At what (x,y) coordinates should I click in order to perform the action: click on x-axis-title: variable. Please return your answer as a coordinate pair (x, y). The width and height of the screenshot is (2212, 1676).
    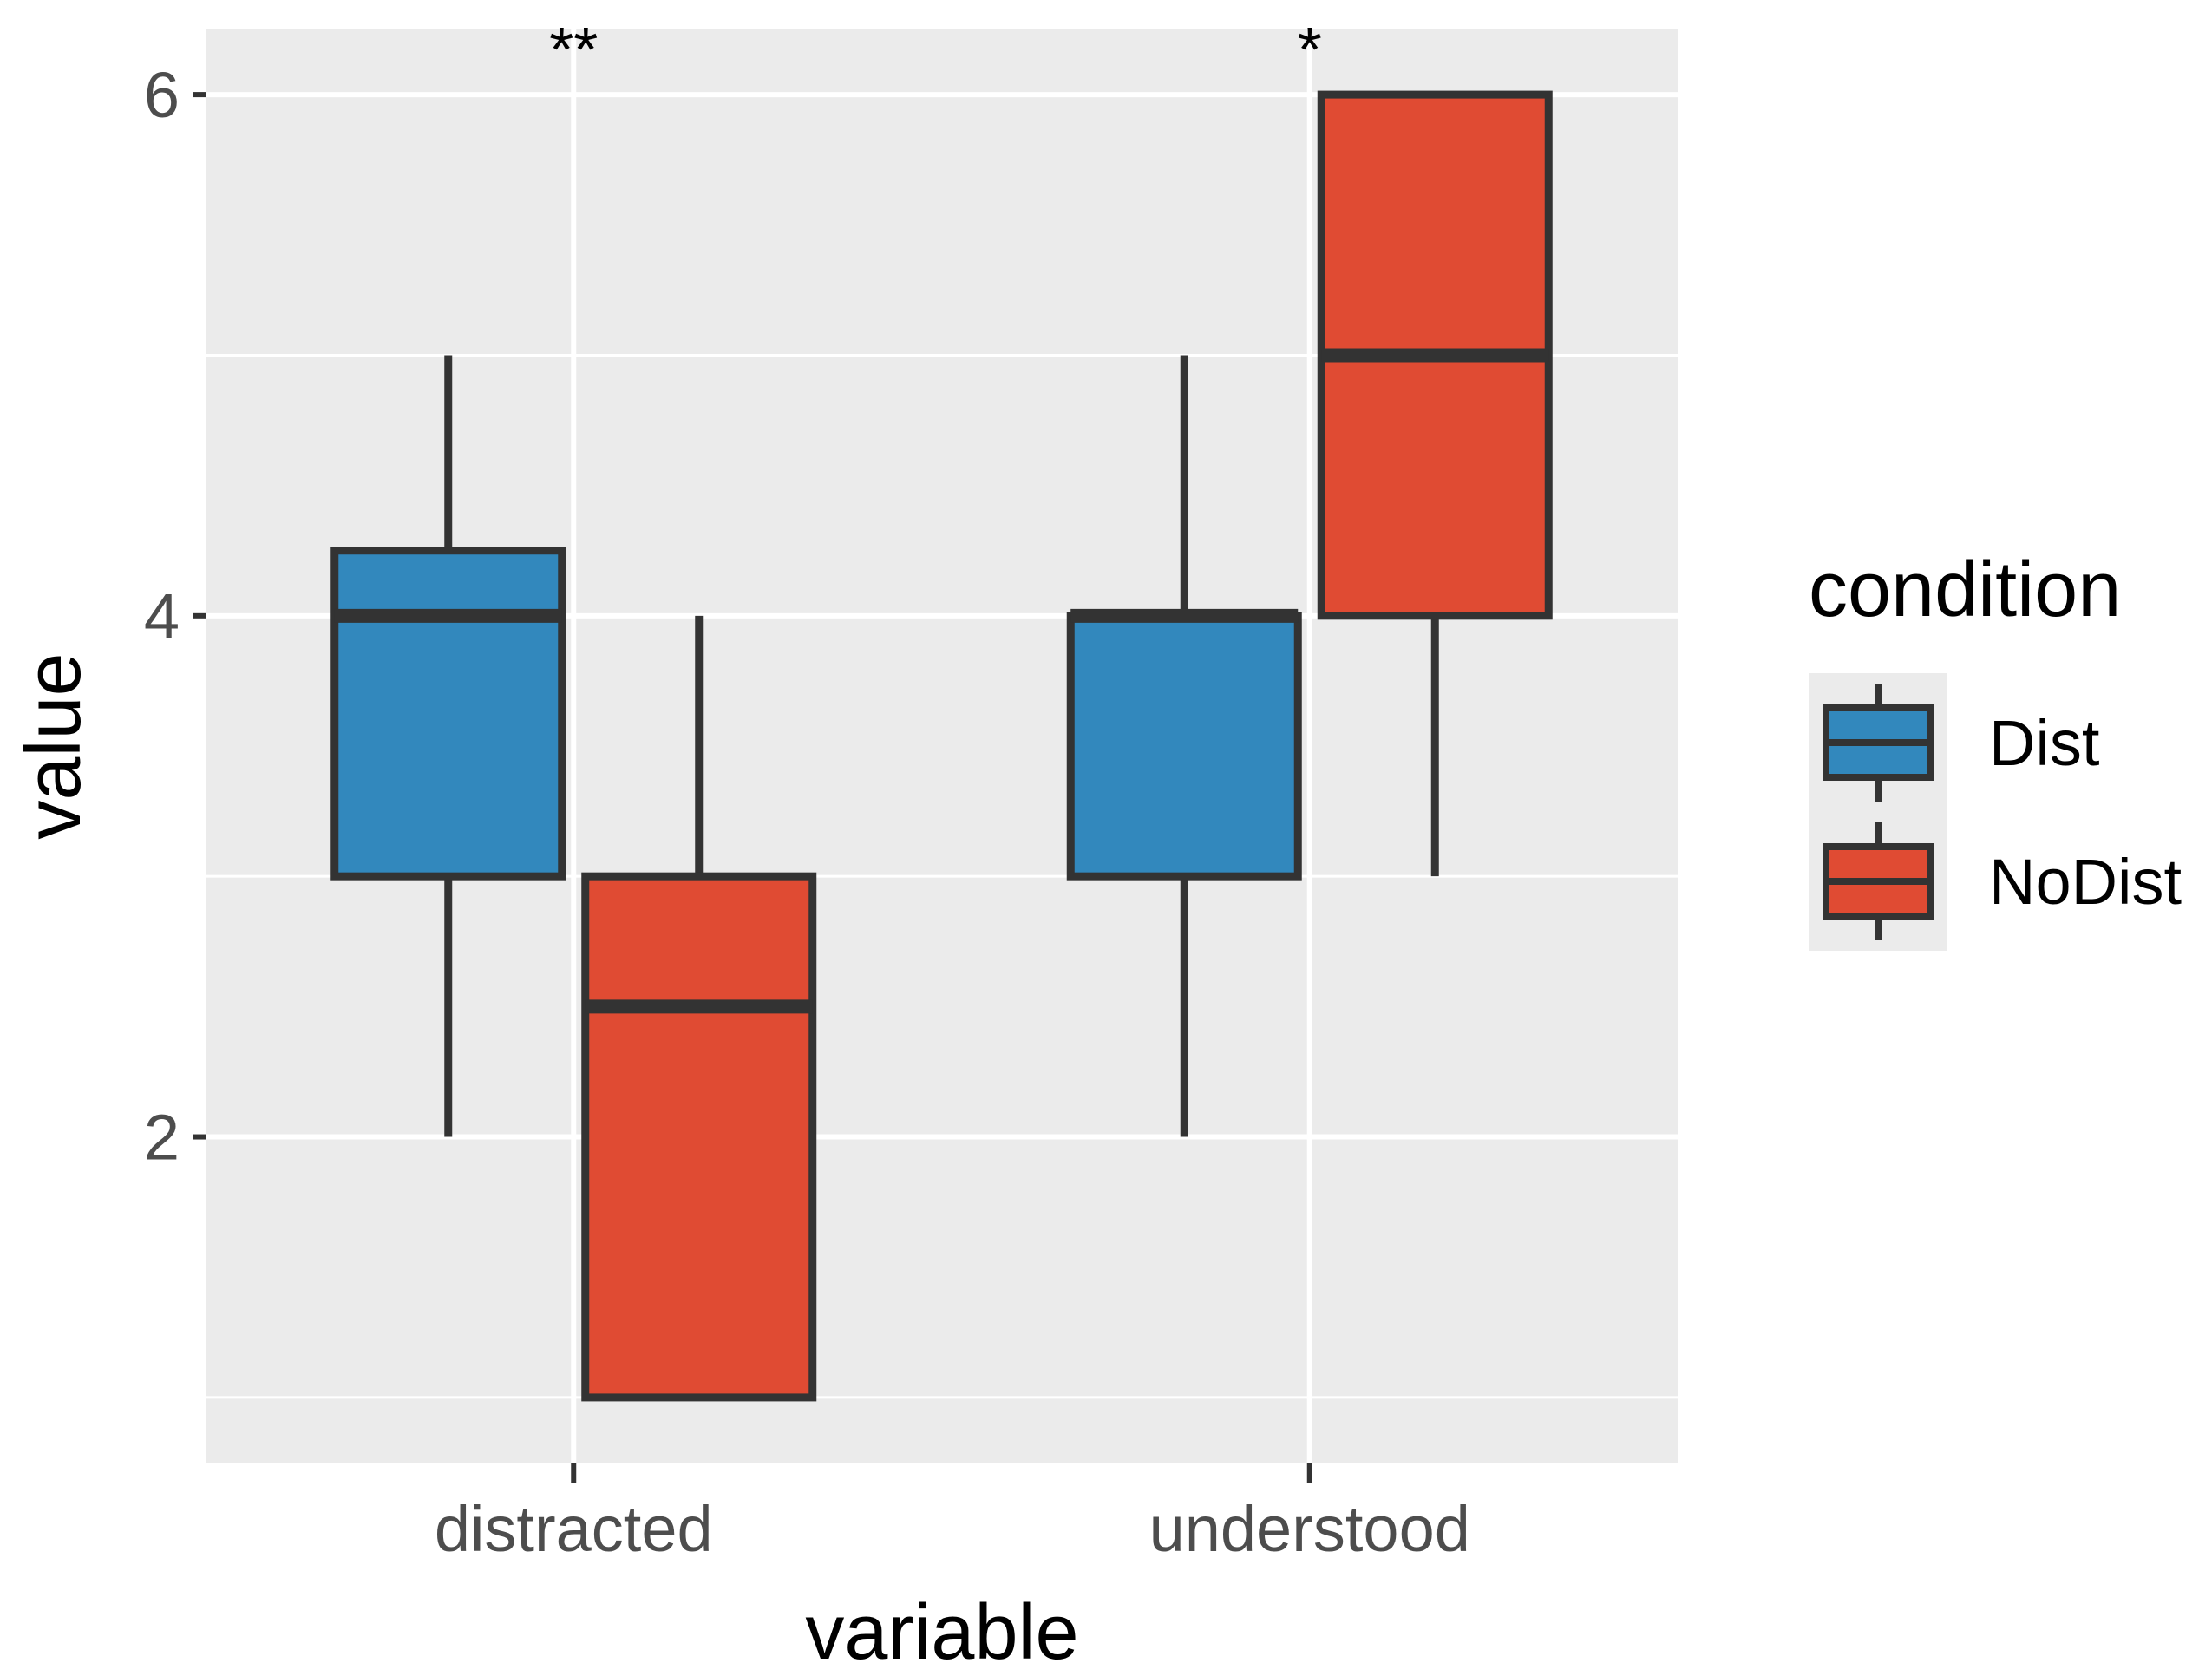
    Looking at the image, I should click on (941, 1633).